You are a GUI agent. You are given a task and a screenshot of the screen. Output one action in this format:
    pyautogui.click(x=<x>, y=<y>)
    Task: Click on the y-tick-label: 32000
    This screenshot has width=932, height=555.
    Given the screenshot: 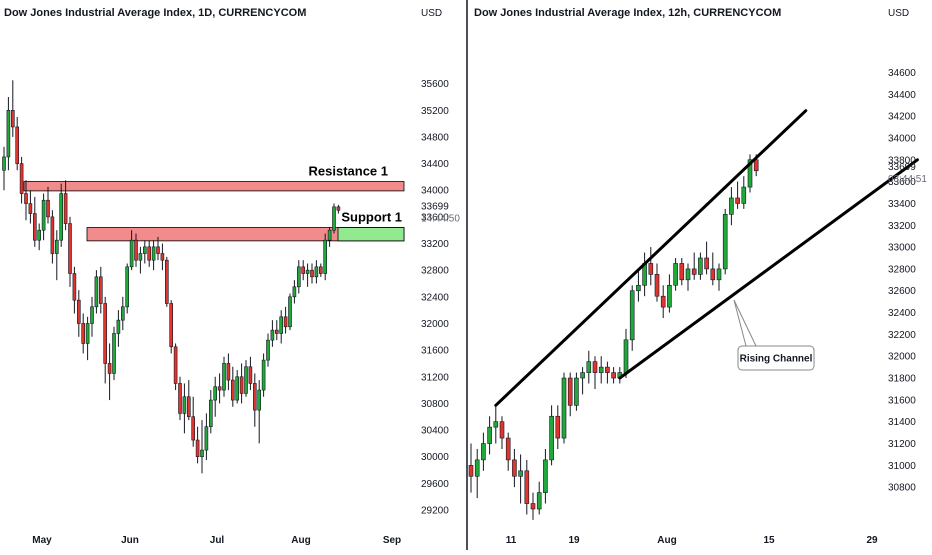 What is the action you would take?
    pyautogui.click(x=435, y=324)
    